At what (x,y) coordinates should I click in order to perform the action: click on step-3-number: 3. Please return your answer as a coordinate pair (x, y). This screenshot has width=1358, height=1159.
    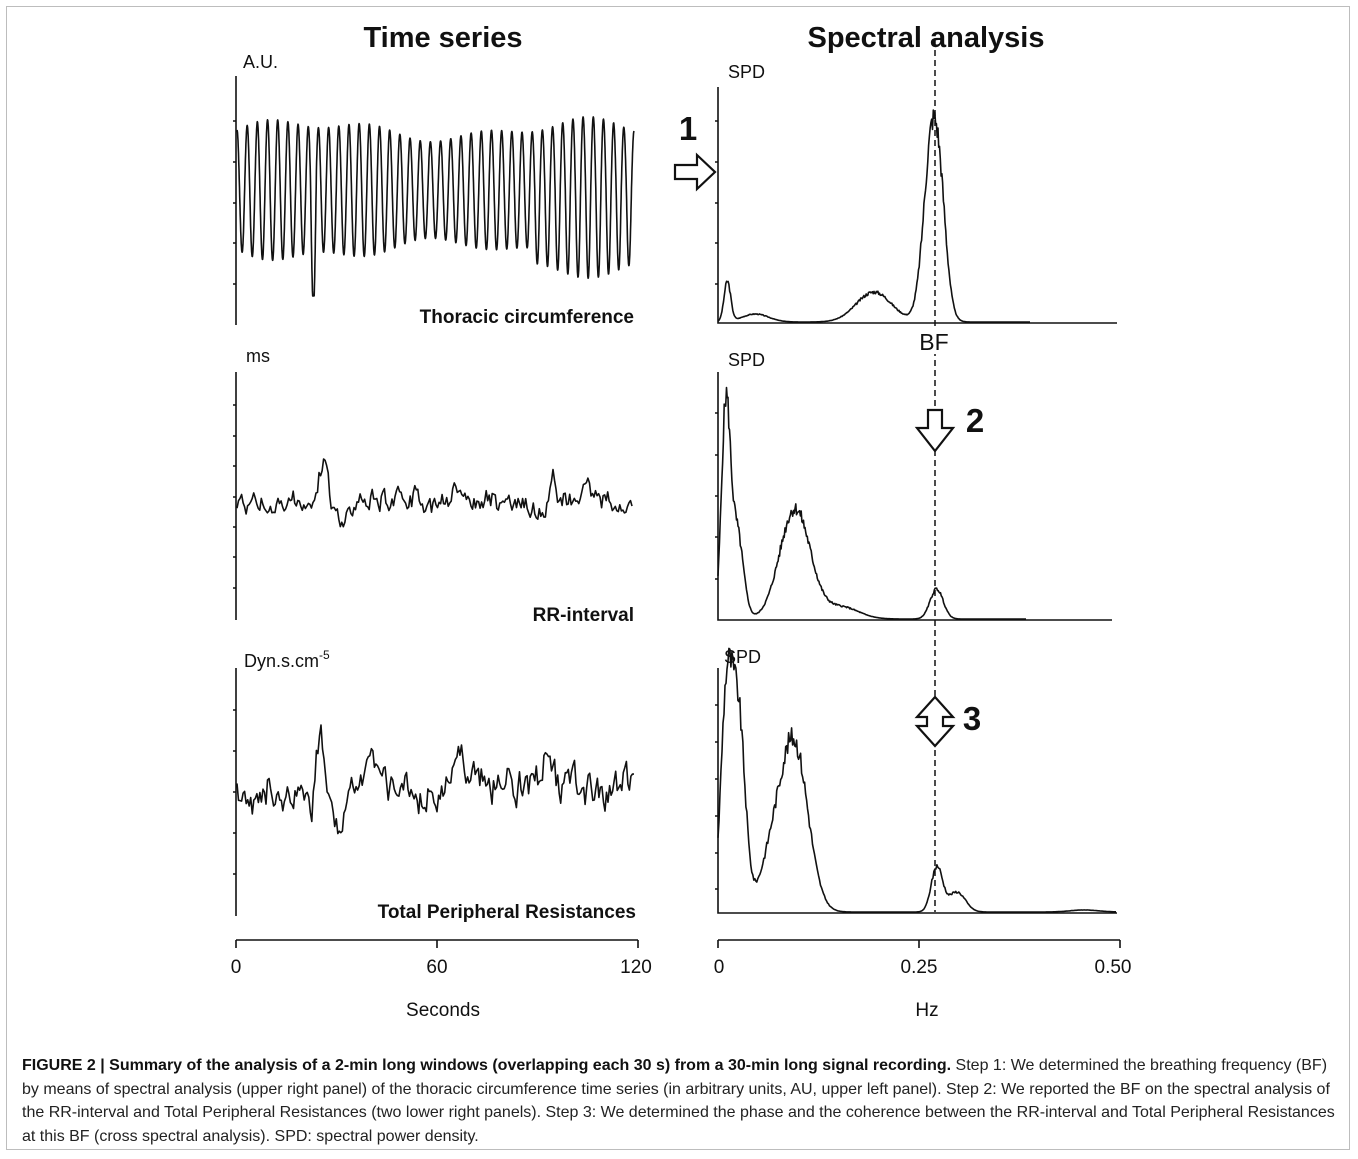
    Looking at the image, I should click on (972, 718).